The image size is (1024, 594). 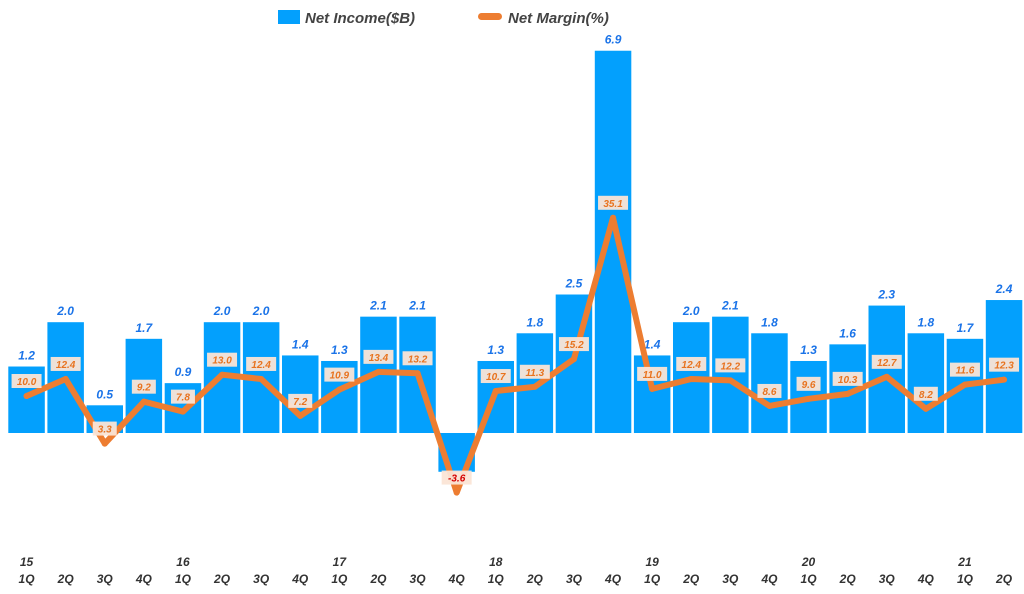 What do you see at coordinates (847, 333) in the screenshot?
I see `income-value-label: 1.6` at bounding box center [847, 333].